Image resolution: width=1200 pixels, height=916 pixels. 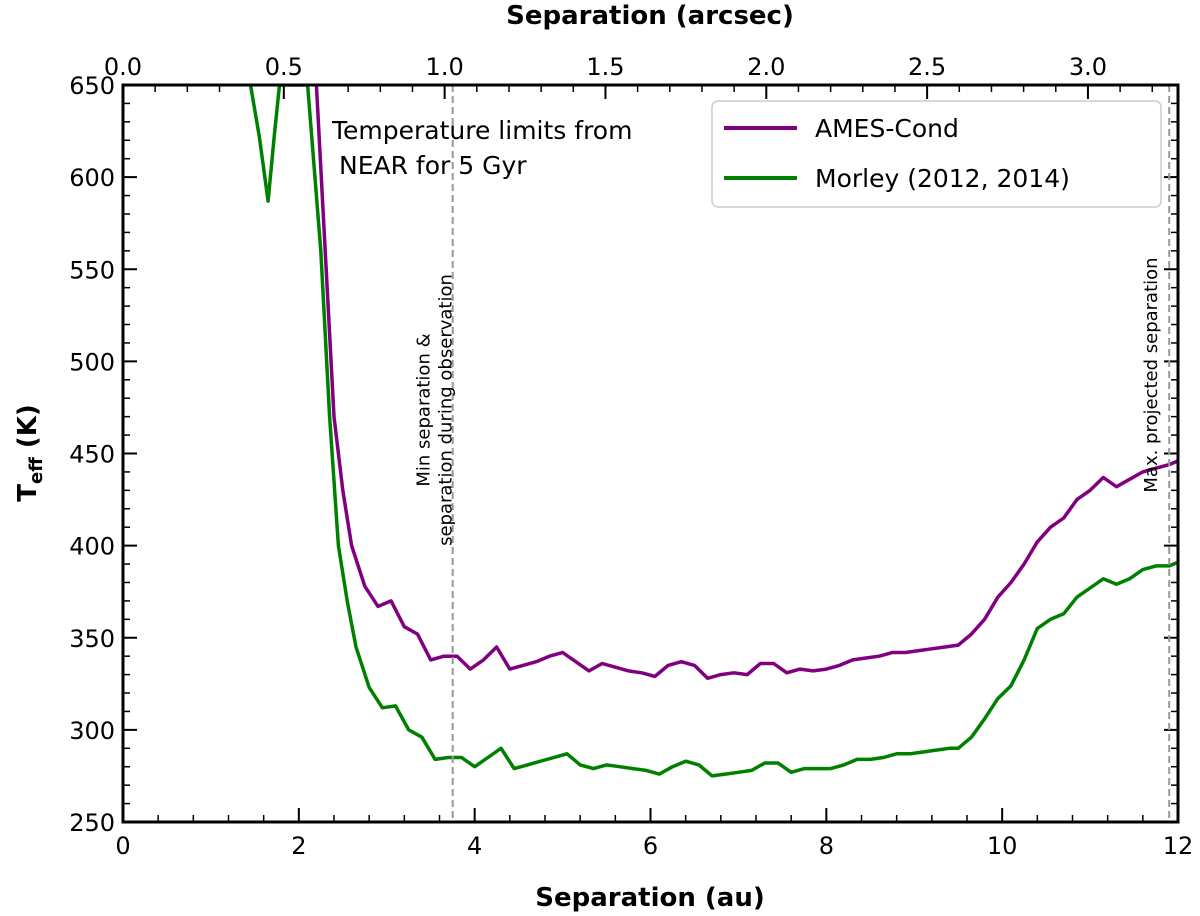 What do you see at coordinates (92, 178) in the screenshot?
I see `y-tick-label: 600` at bounding box center [92, 178].